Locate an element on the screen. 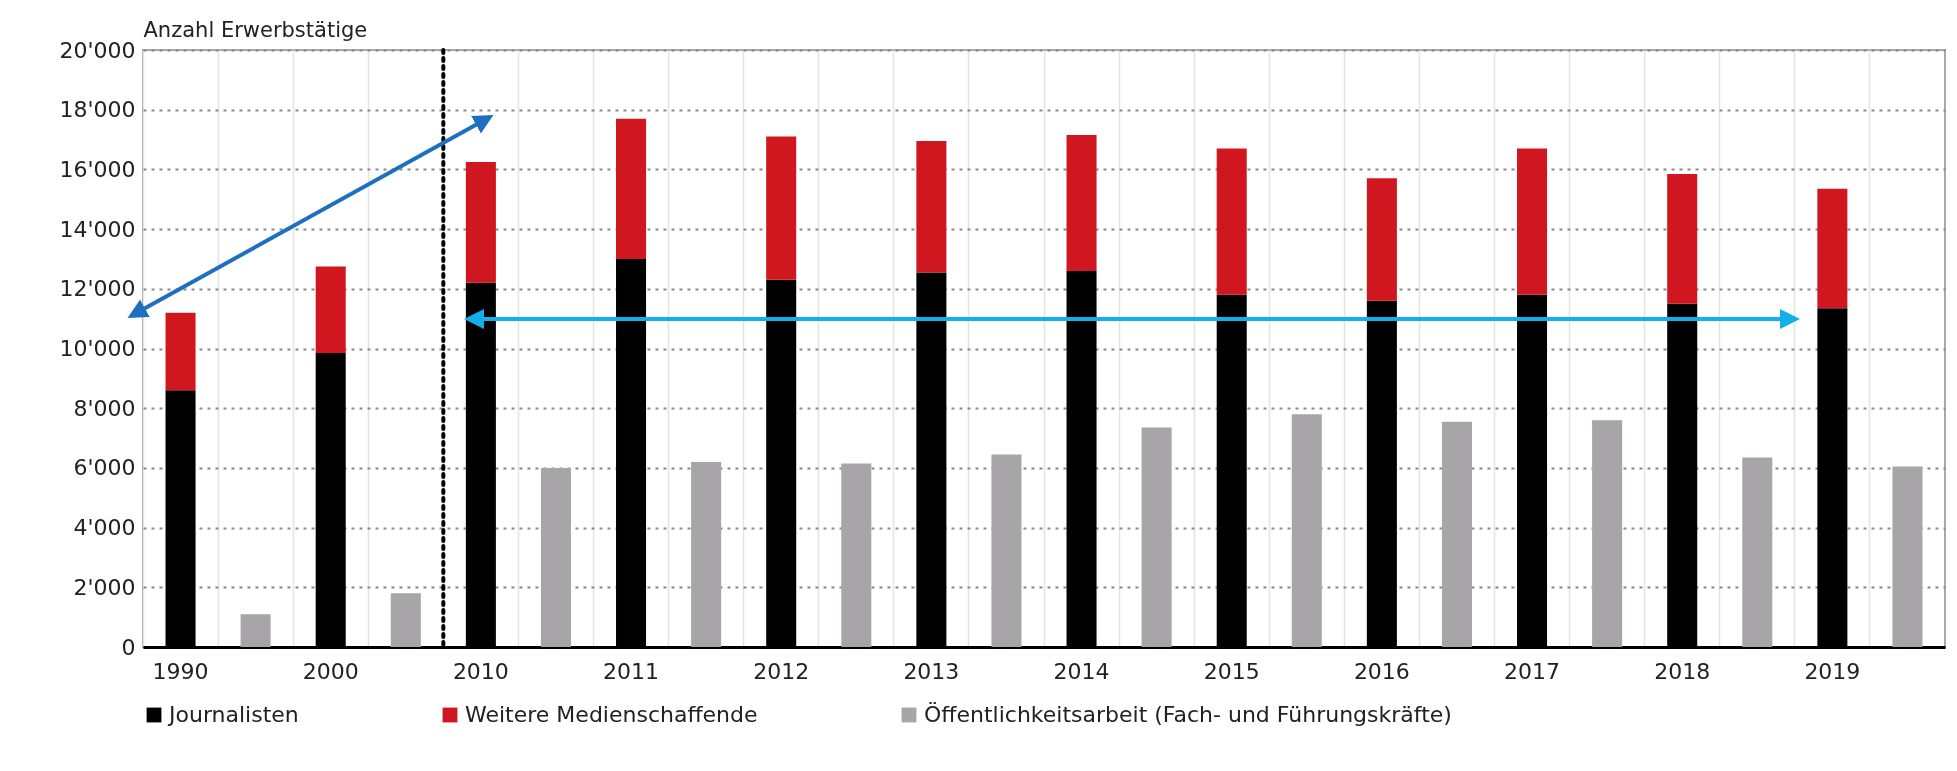 This screenshot has width=1957, height=771. x-tick-label: 2019 is located at coordinates (1832, 671).